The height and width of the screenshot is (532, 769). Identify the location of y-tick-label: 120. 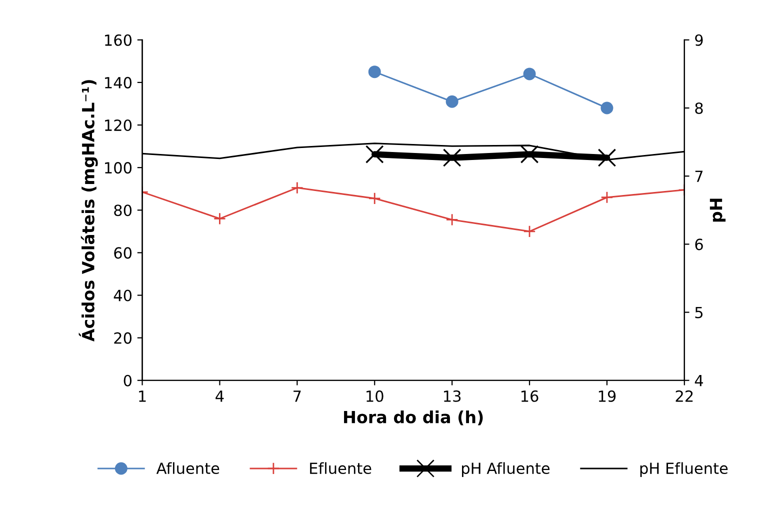
(118, 125).